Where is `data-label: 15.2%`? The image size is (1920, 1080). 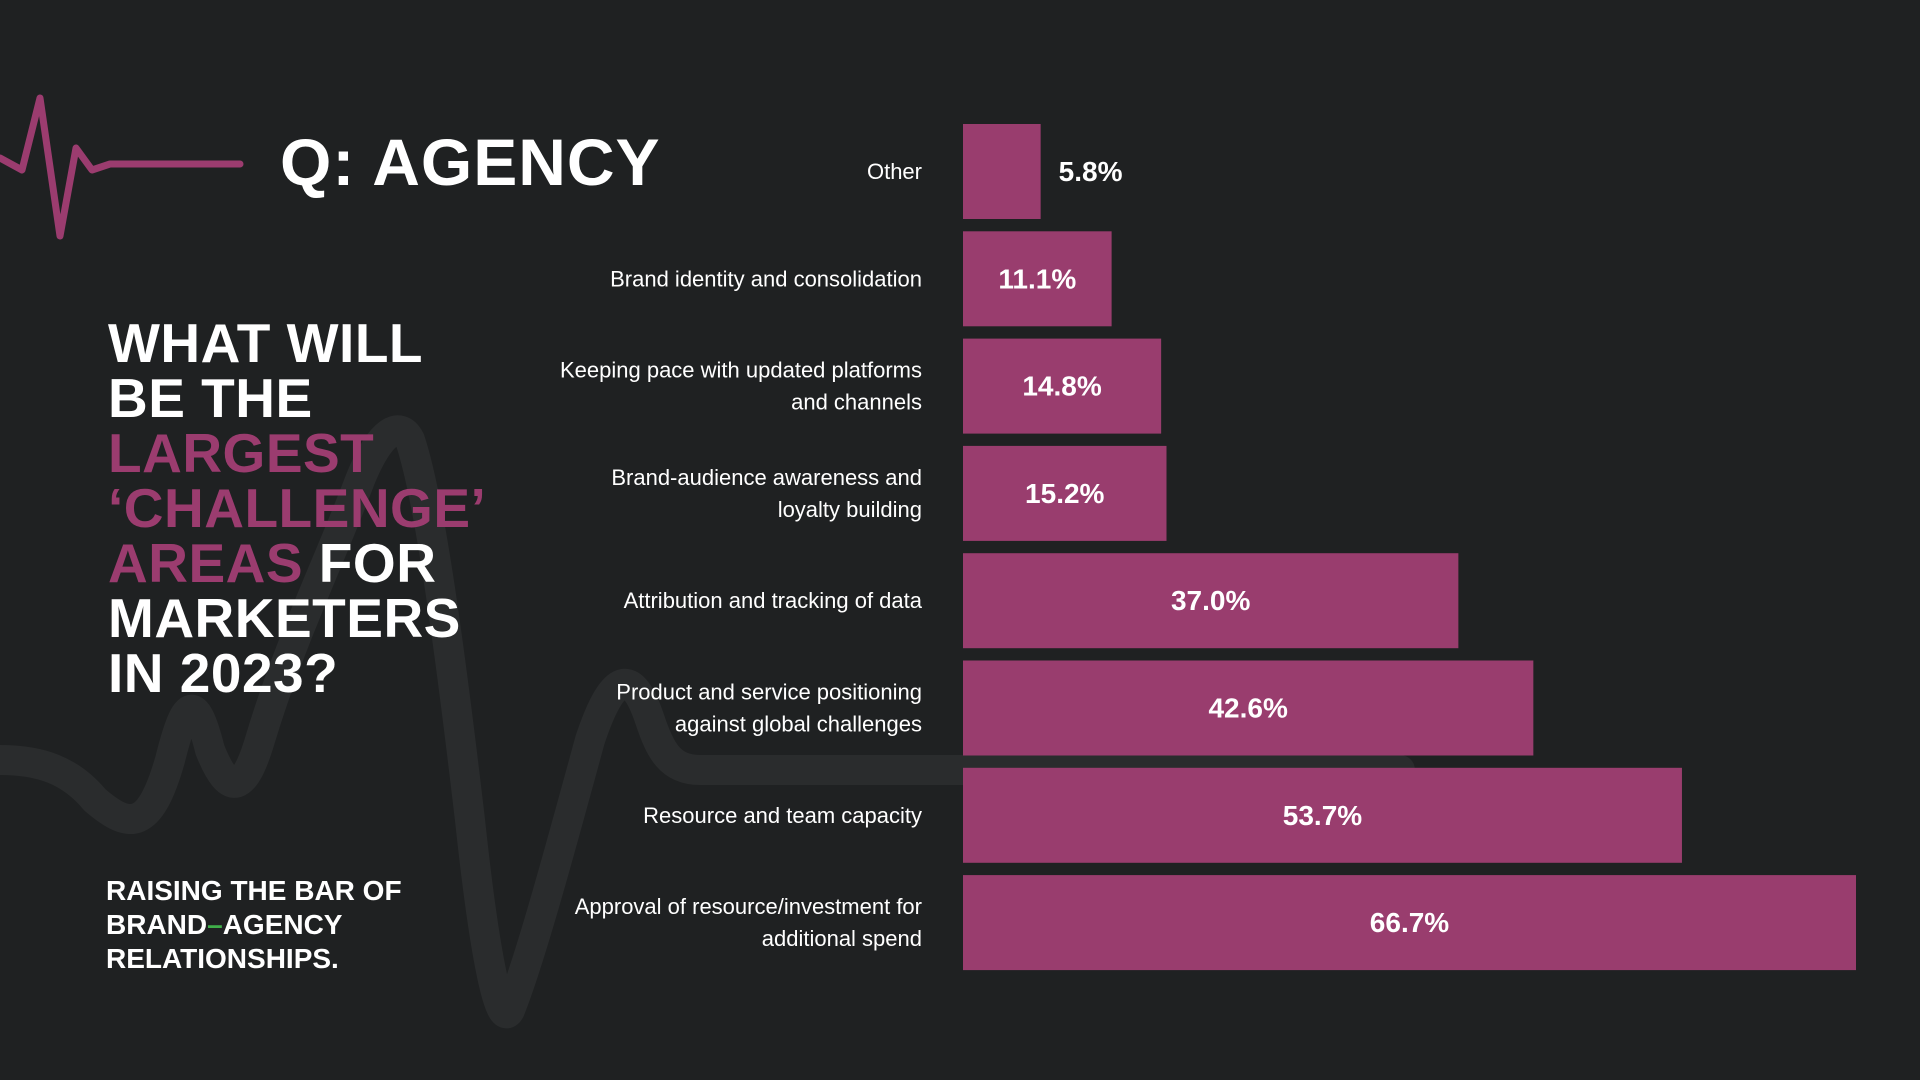 data-label: 15.2% is located at coordinates (1064, 493).